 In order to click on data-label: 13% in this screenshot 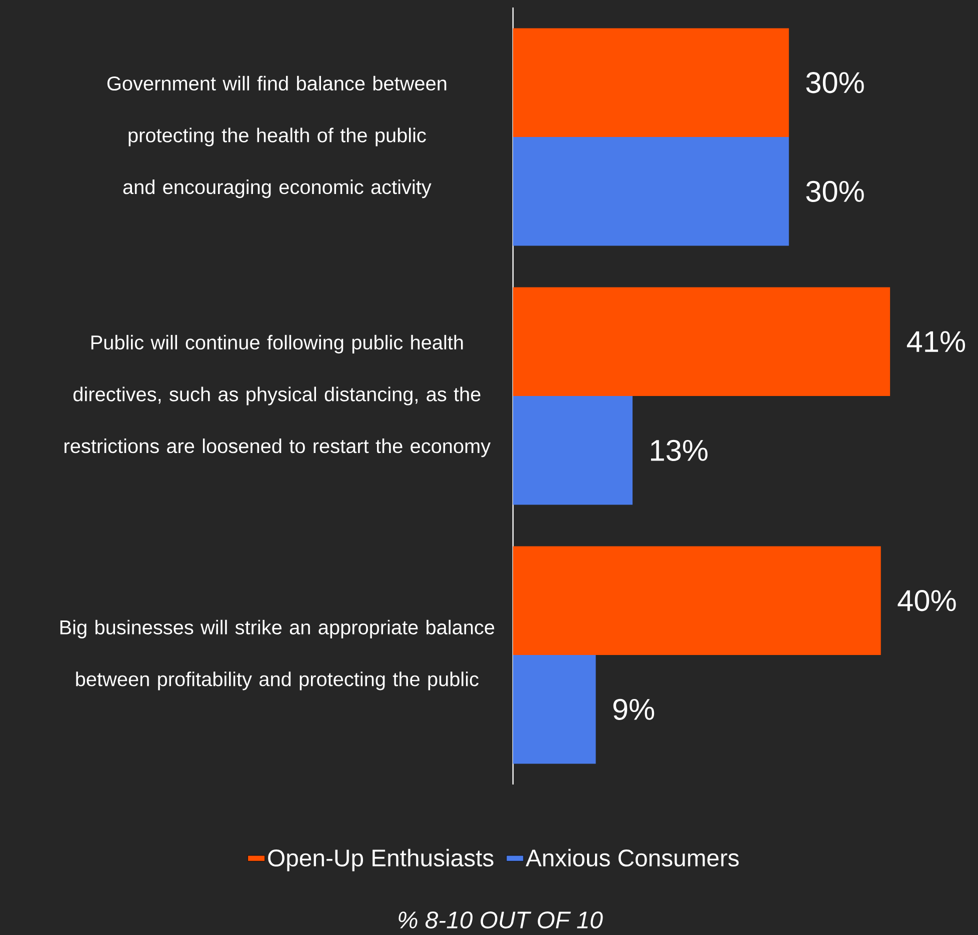, I will do `click(679, 450)`.